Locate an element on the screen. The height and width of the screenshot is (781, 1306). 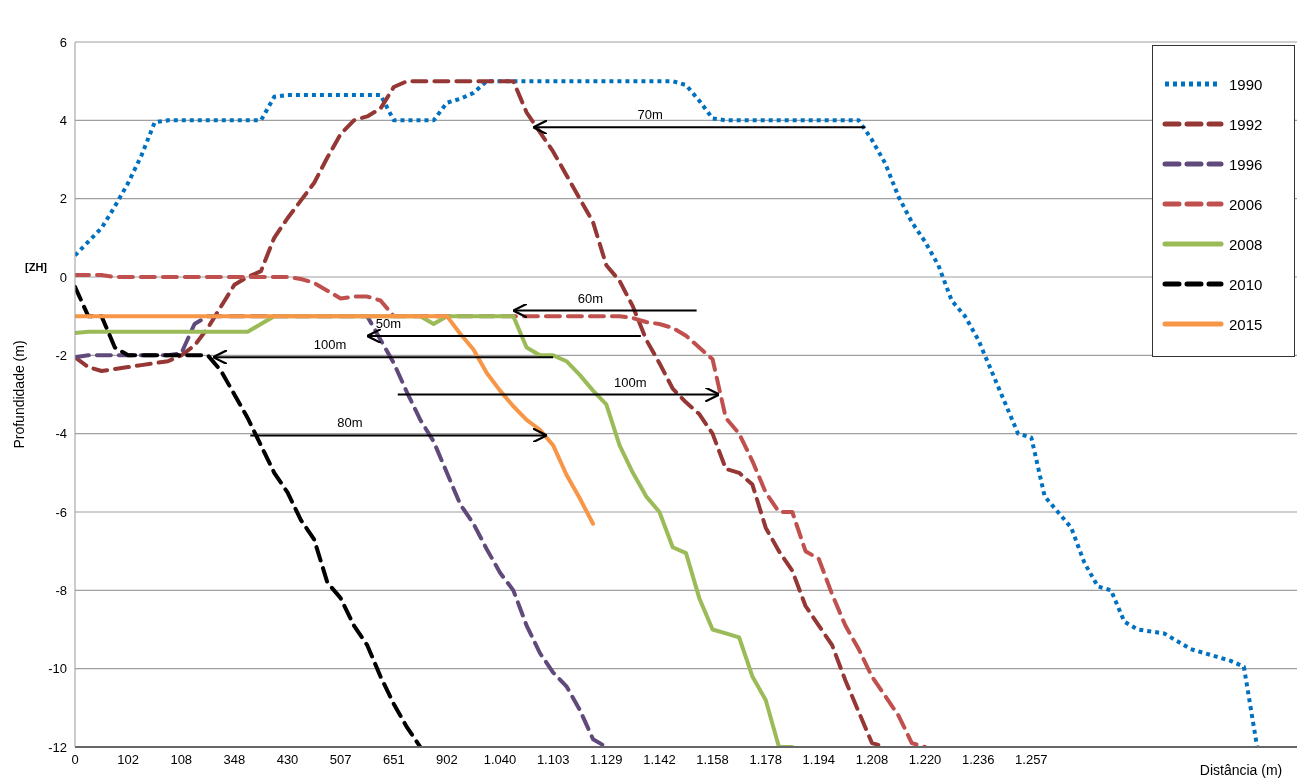
y-tick-label: -2 is located at coordinates (61, 355).